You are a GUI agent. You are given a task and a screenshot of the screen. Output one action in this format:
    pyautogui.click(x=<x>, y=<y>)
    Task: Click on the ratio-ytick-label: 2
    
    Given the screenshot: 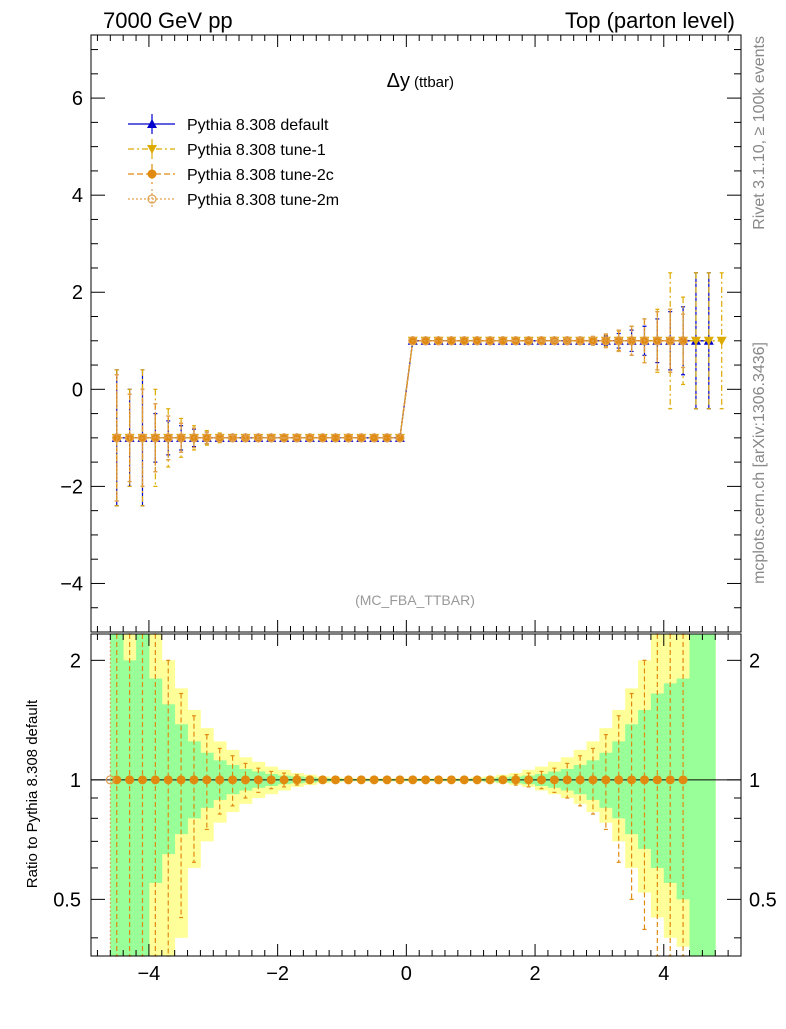 What is the action you would take?
    pyautogui.click(x=75, y=661)
    